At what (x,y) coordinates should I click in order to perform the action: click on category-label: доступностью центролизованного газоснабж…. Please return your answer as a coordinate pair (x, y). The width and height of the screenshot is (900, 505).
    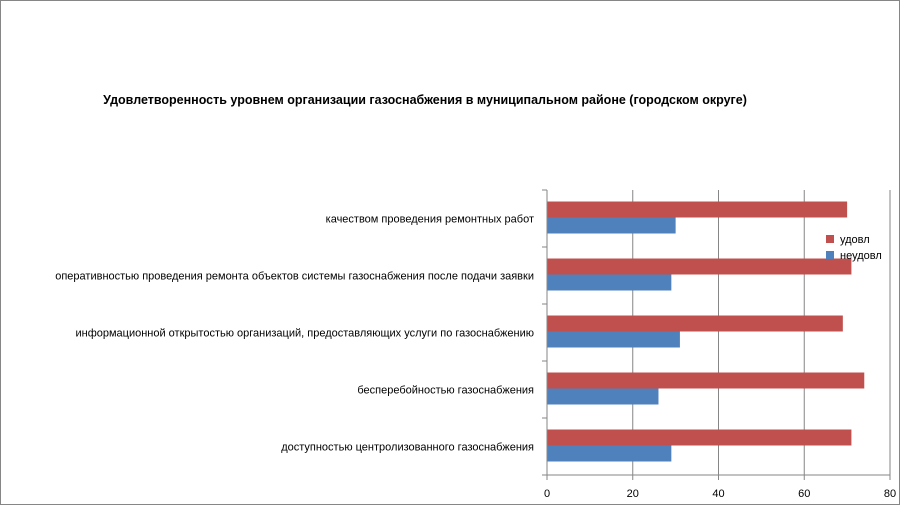
    Looking at the image, I should click on (407, 448).